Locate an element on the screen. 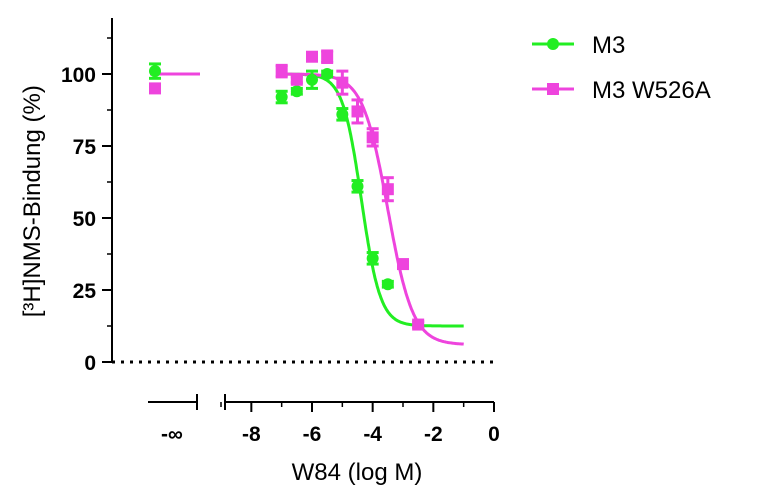 This screenshot has height=490, width=758. x-tick-label: -4 is located at coordinates (372, 434).